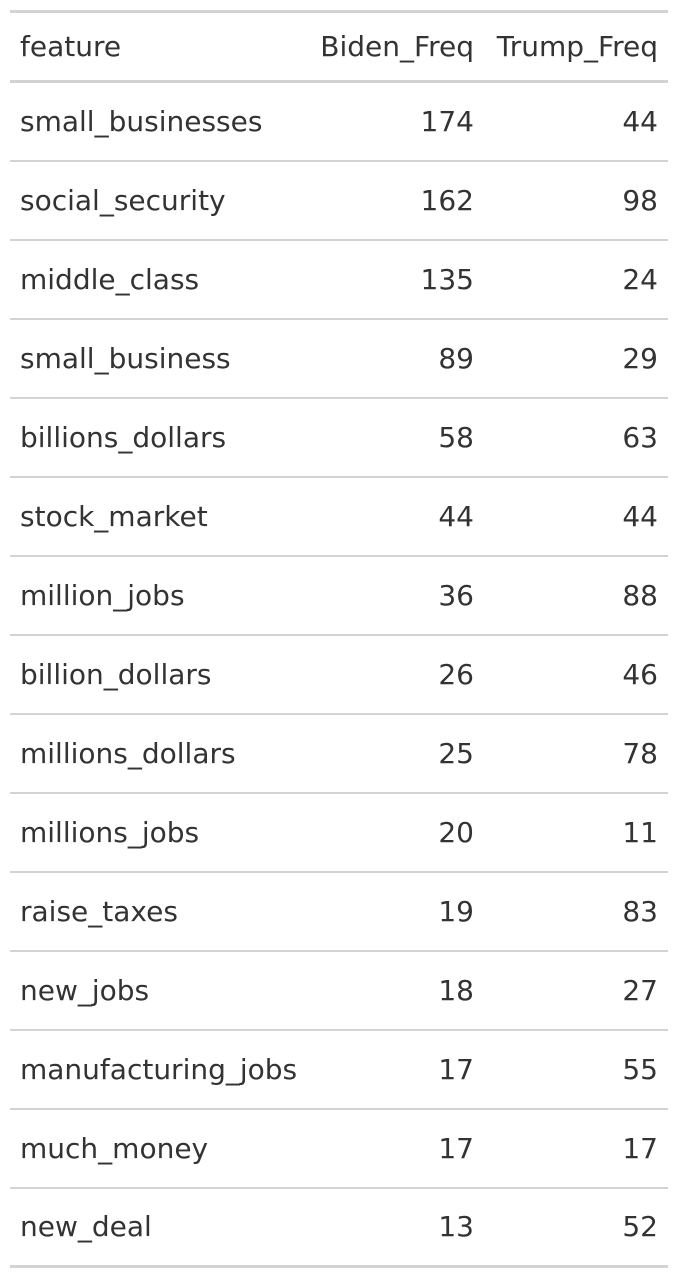 This screenshot has height=1282, width=678. I want to click on trump-freq-cell: 88, so click(576, 594).